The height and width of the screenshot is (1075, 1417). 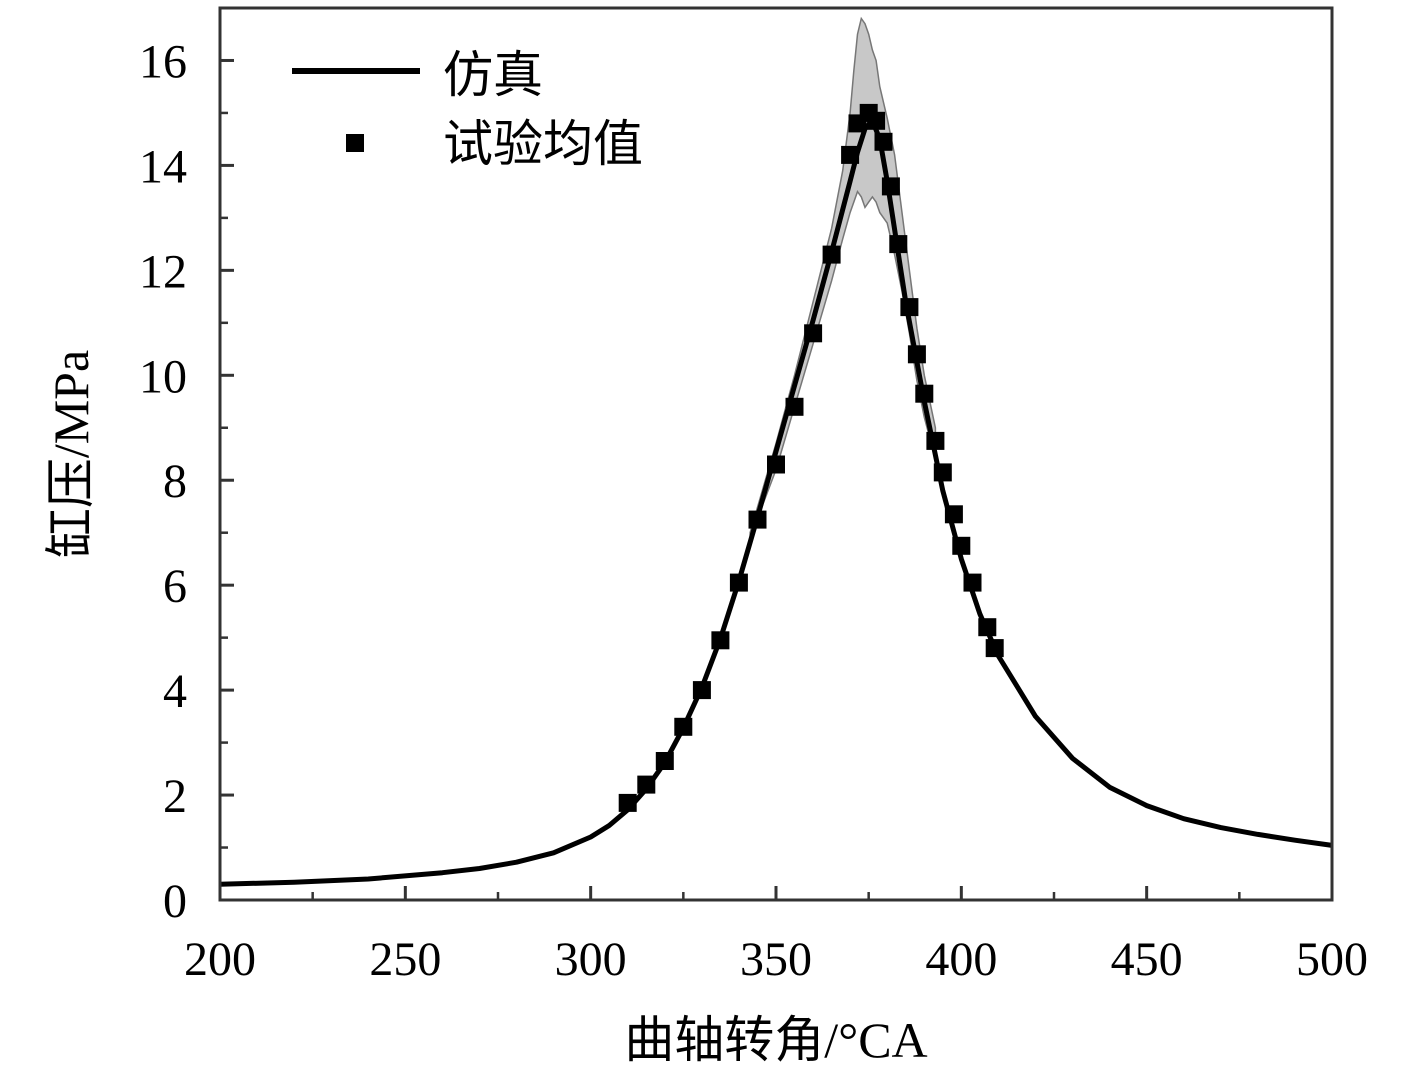 What do you see at coordinates (467, 109) in the screenshot?
I see `legend: 仿真 试验均值` at bounding box center [467, 109].